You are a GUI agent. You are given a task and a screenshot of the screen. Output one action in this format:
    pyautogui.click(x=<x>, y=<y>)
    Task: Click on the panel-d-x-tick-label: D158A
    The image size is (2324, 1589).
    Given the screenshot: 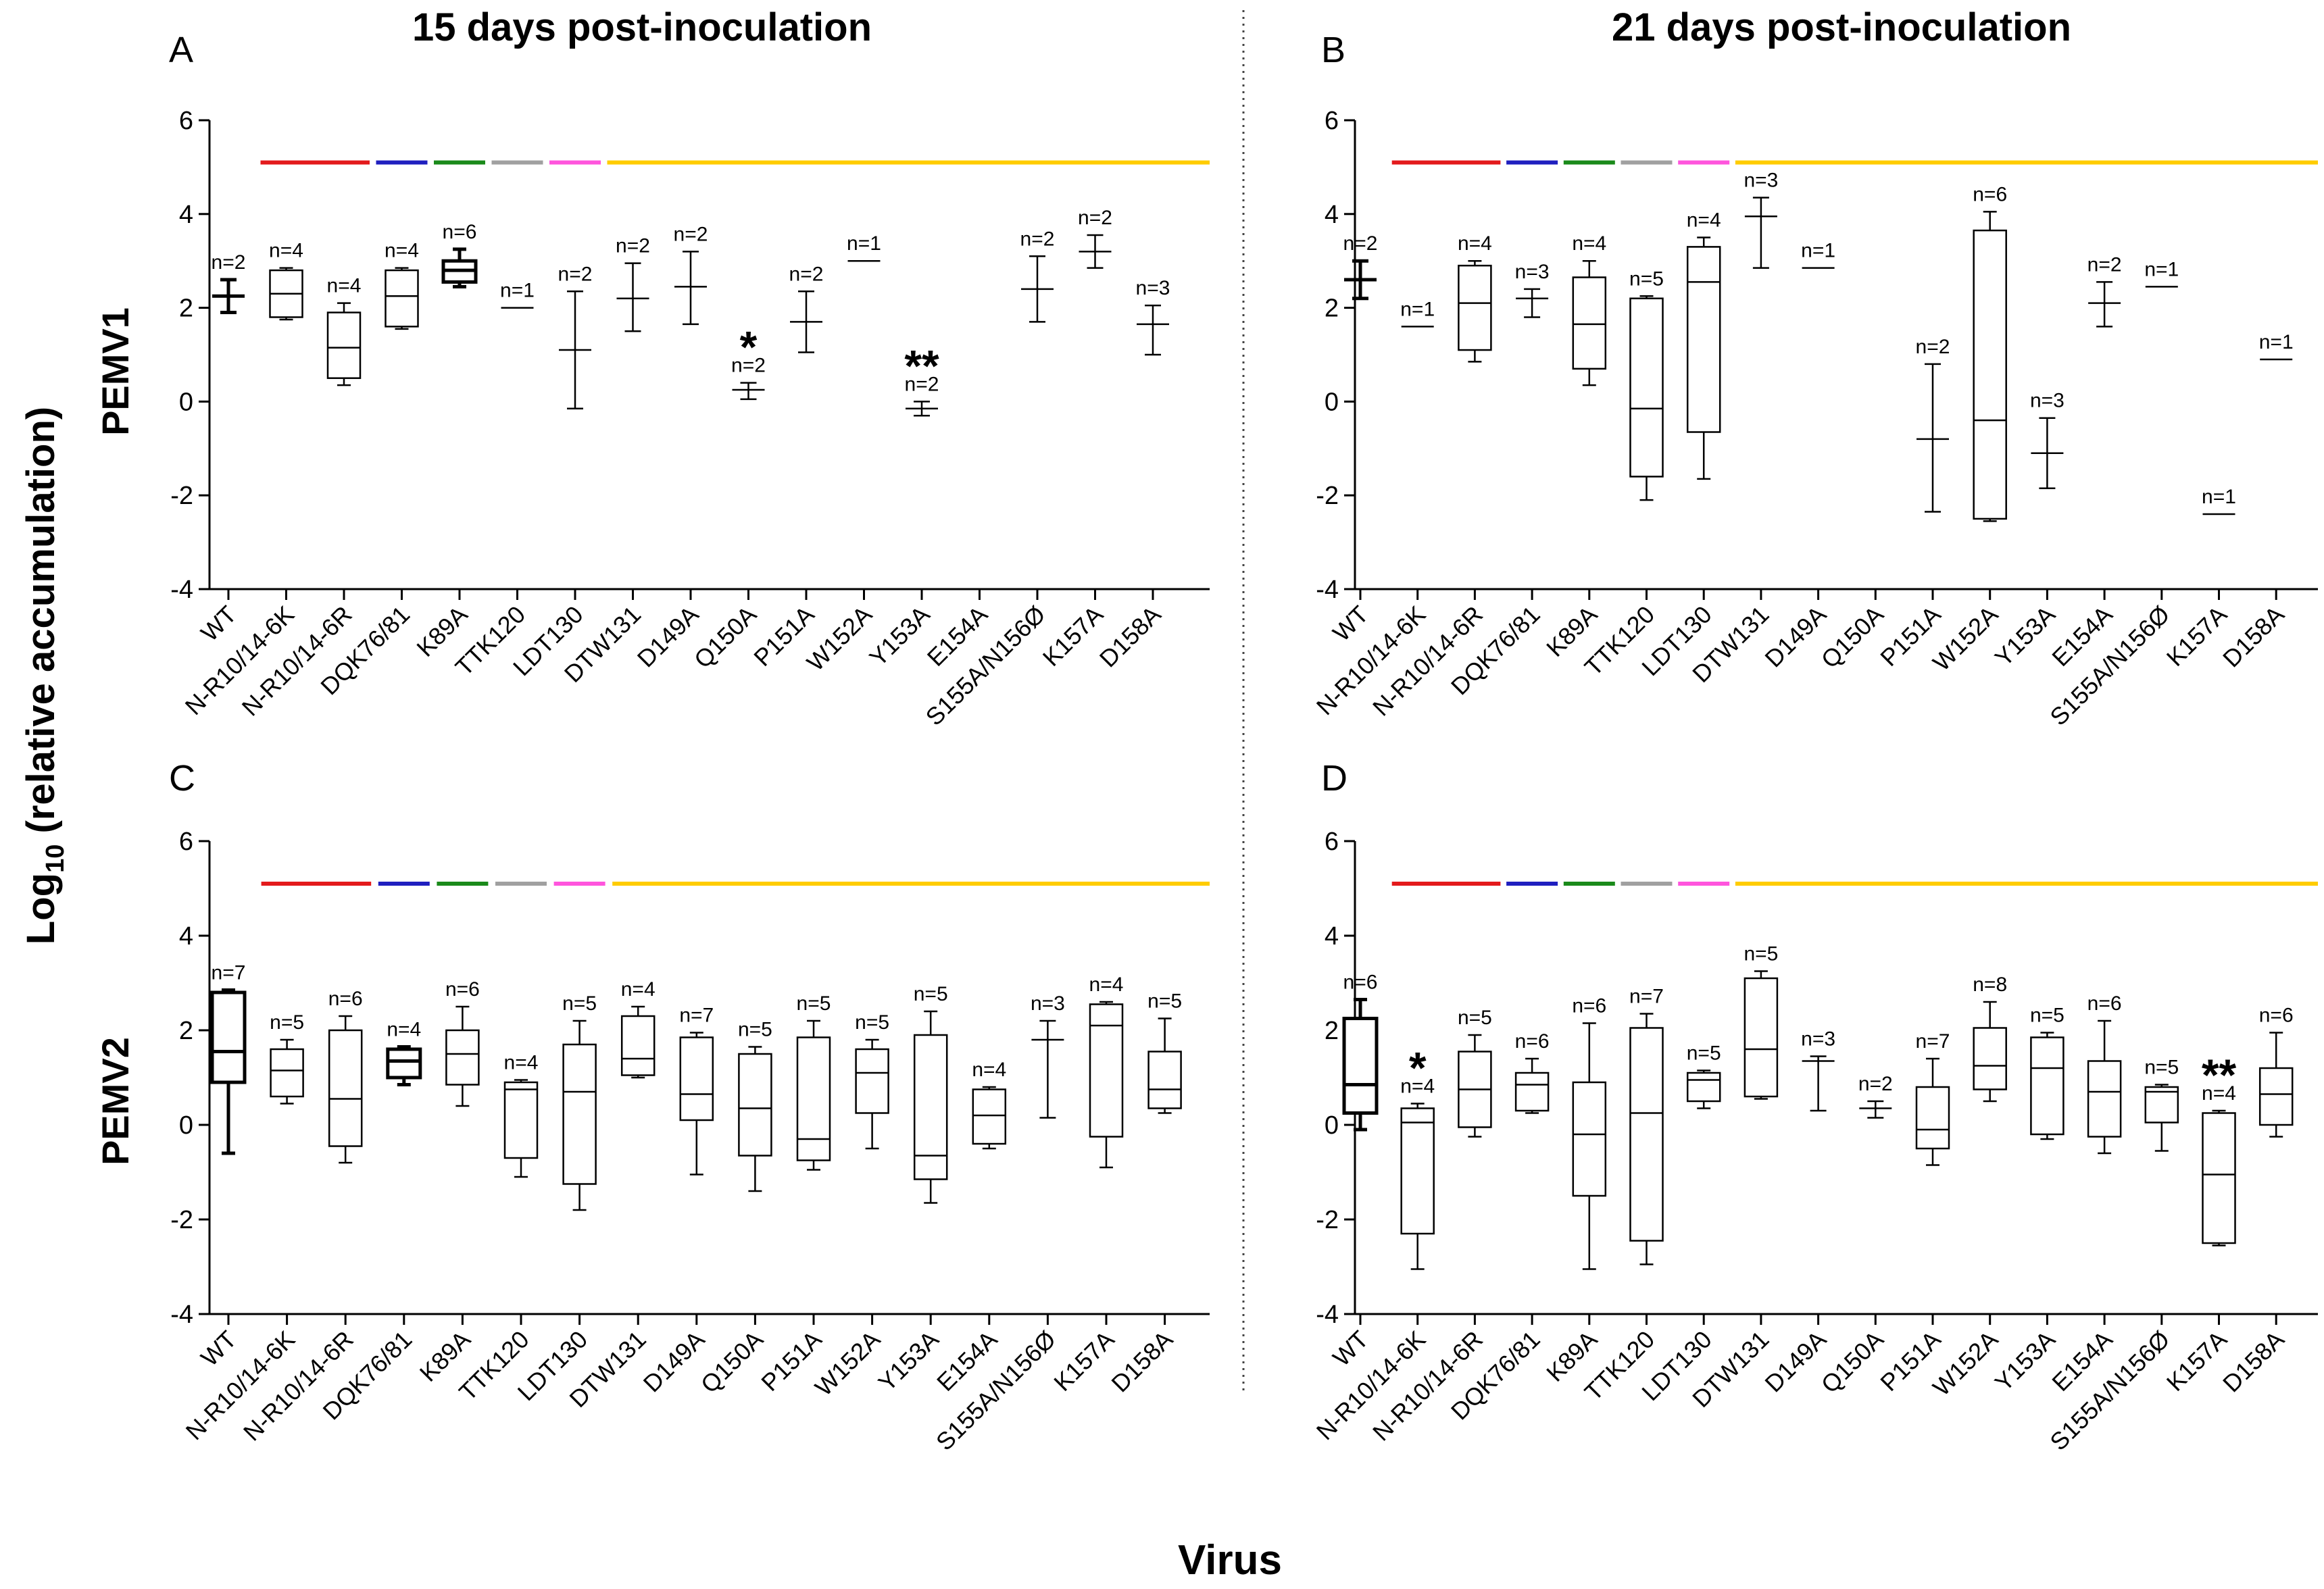 What is the action you would take?
    pyautogui.click(x=2253, y=1362)
    